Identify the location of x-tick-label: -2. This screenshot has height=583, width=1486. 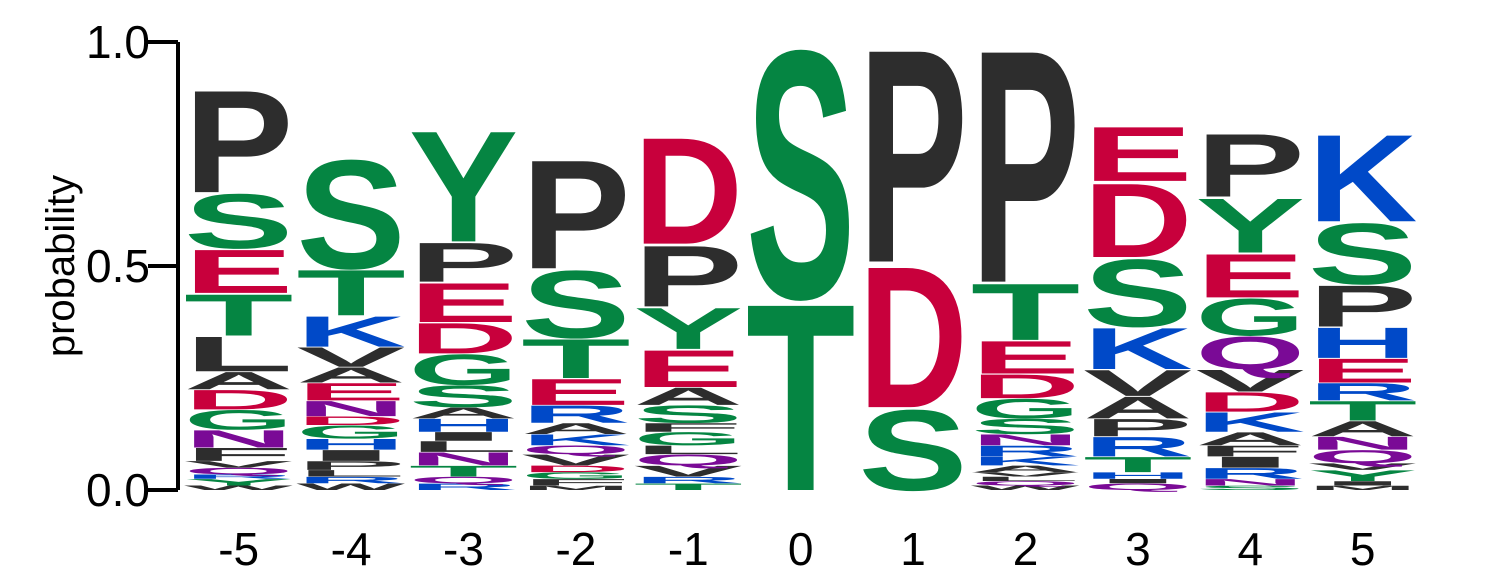
(575, 549).